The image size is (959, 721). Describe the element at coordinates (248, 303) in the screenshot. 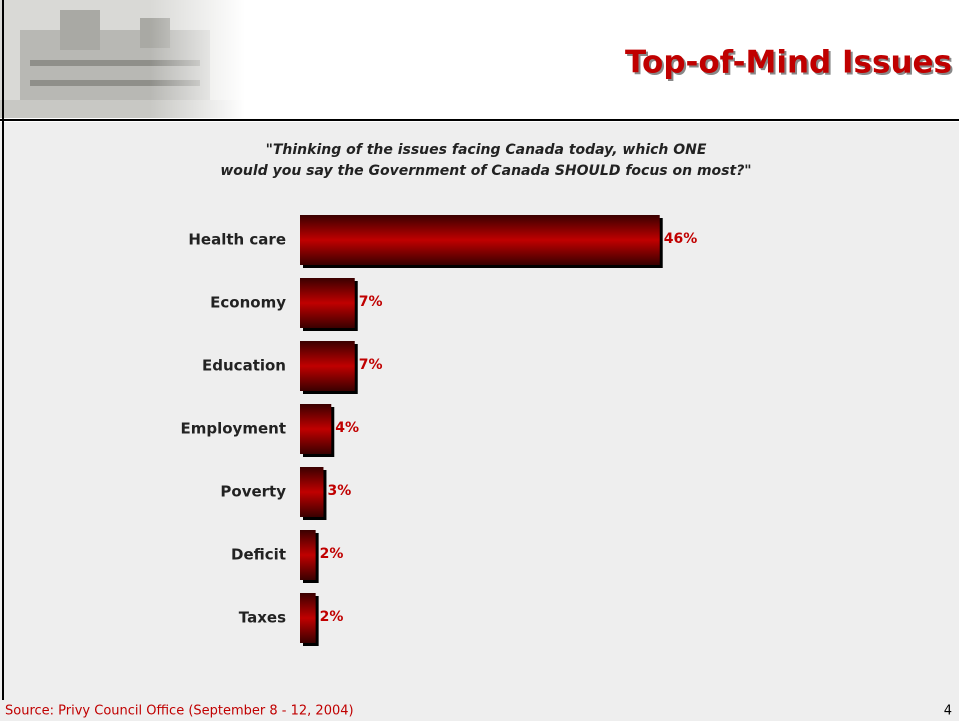

I see `category-label: Economy` at that location.